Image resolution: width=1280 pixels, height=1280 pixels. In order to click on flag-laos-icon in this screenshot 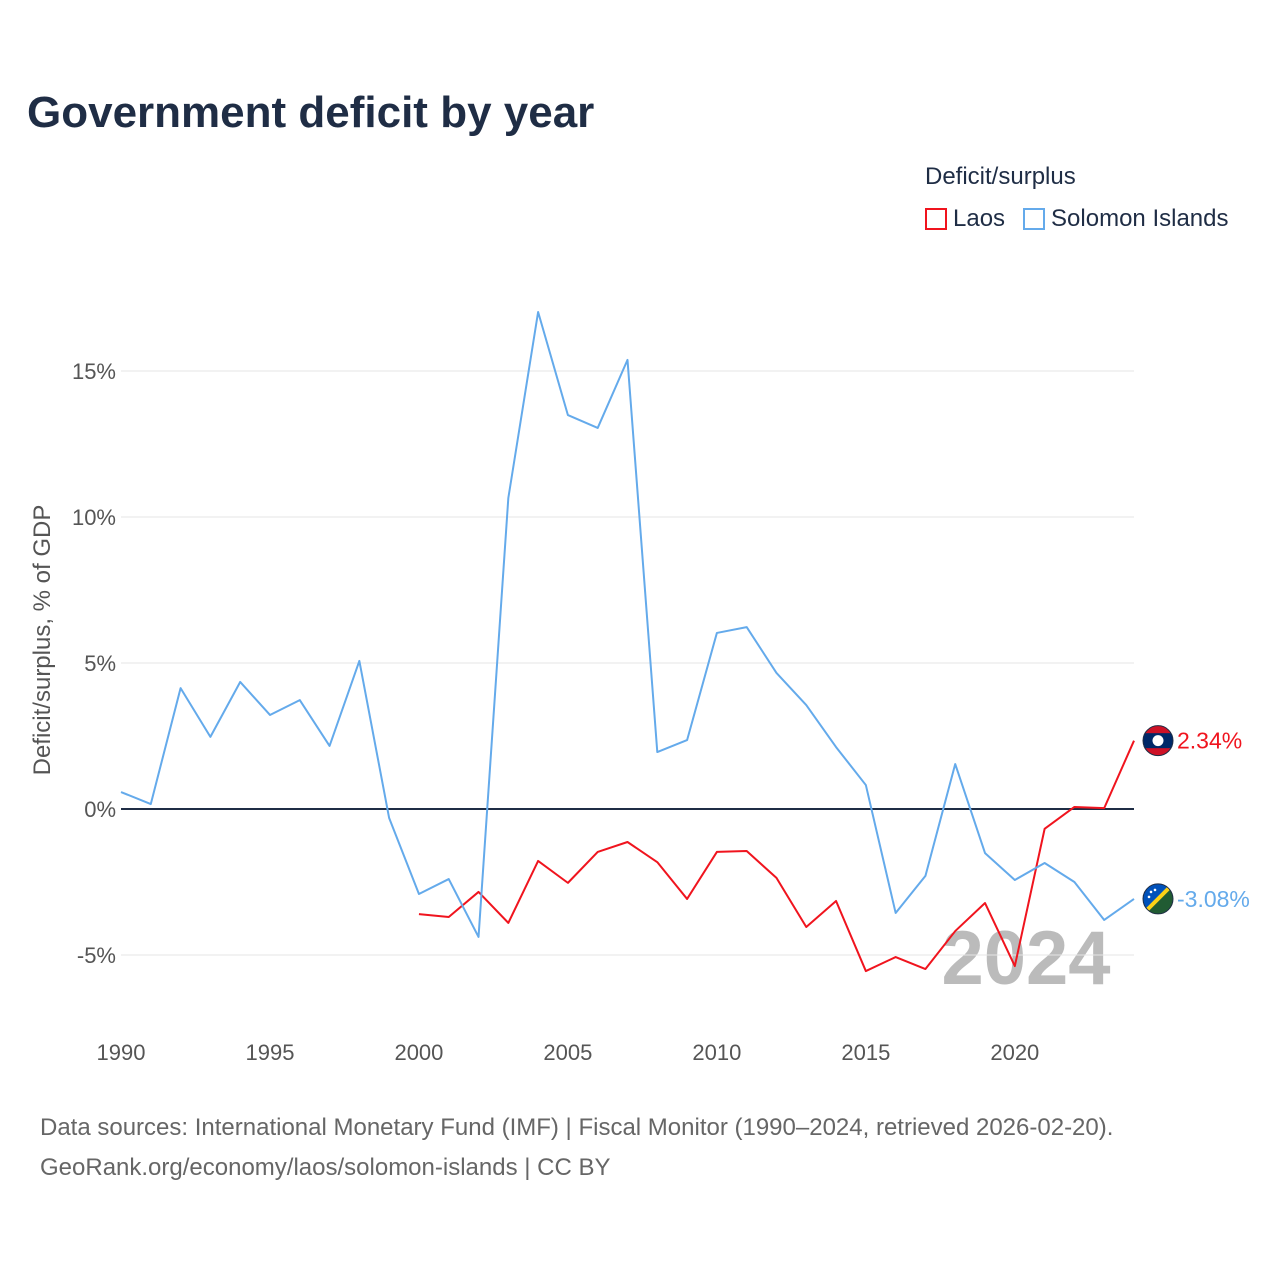, I will do `click(1158, 741)`.